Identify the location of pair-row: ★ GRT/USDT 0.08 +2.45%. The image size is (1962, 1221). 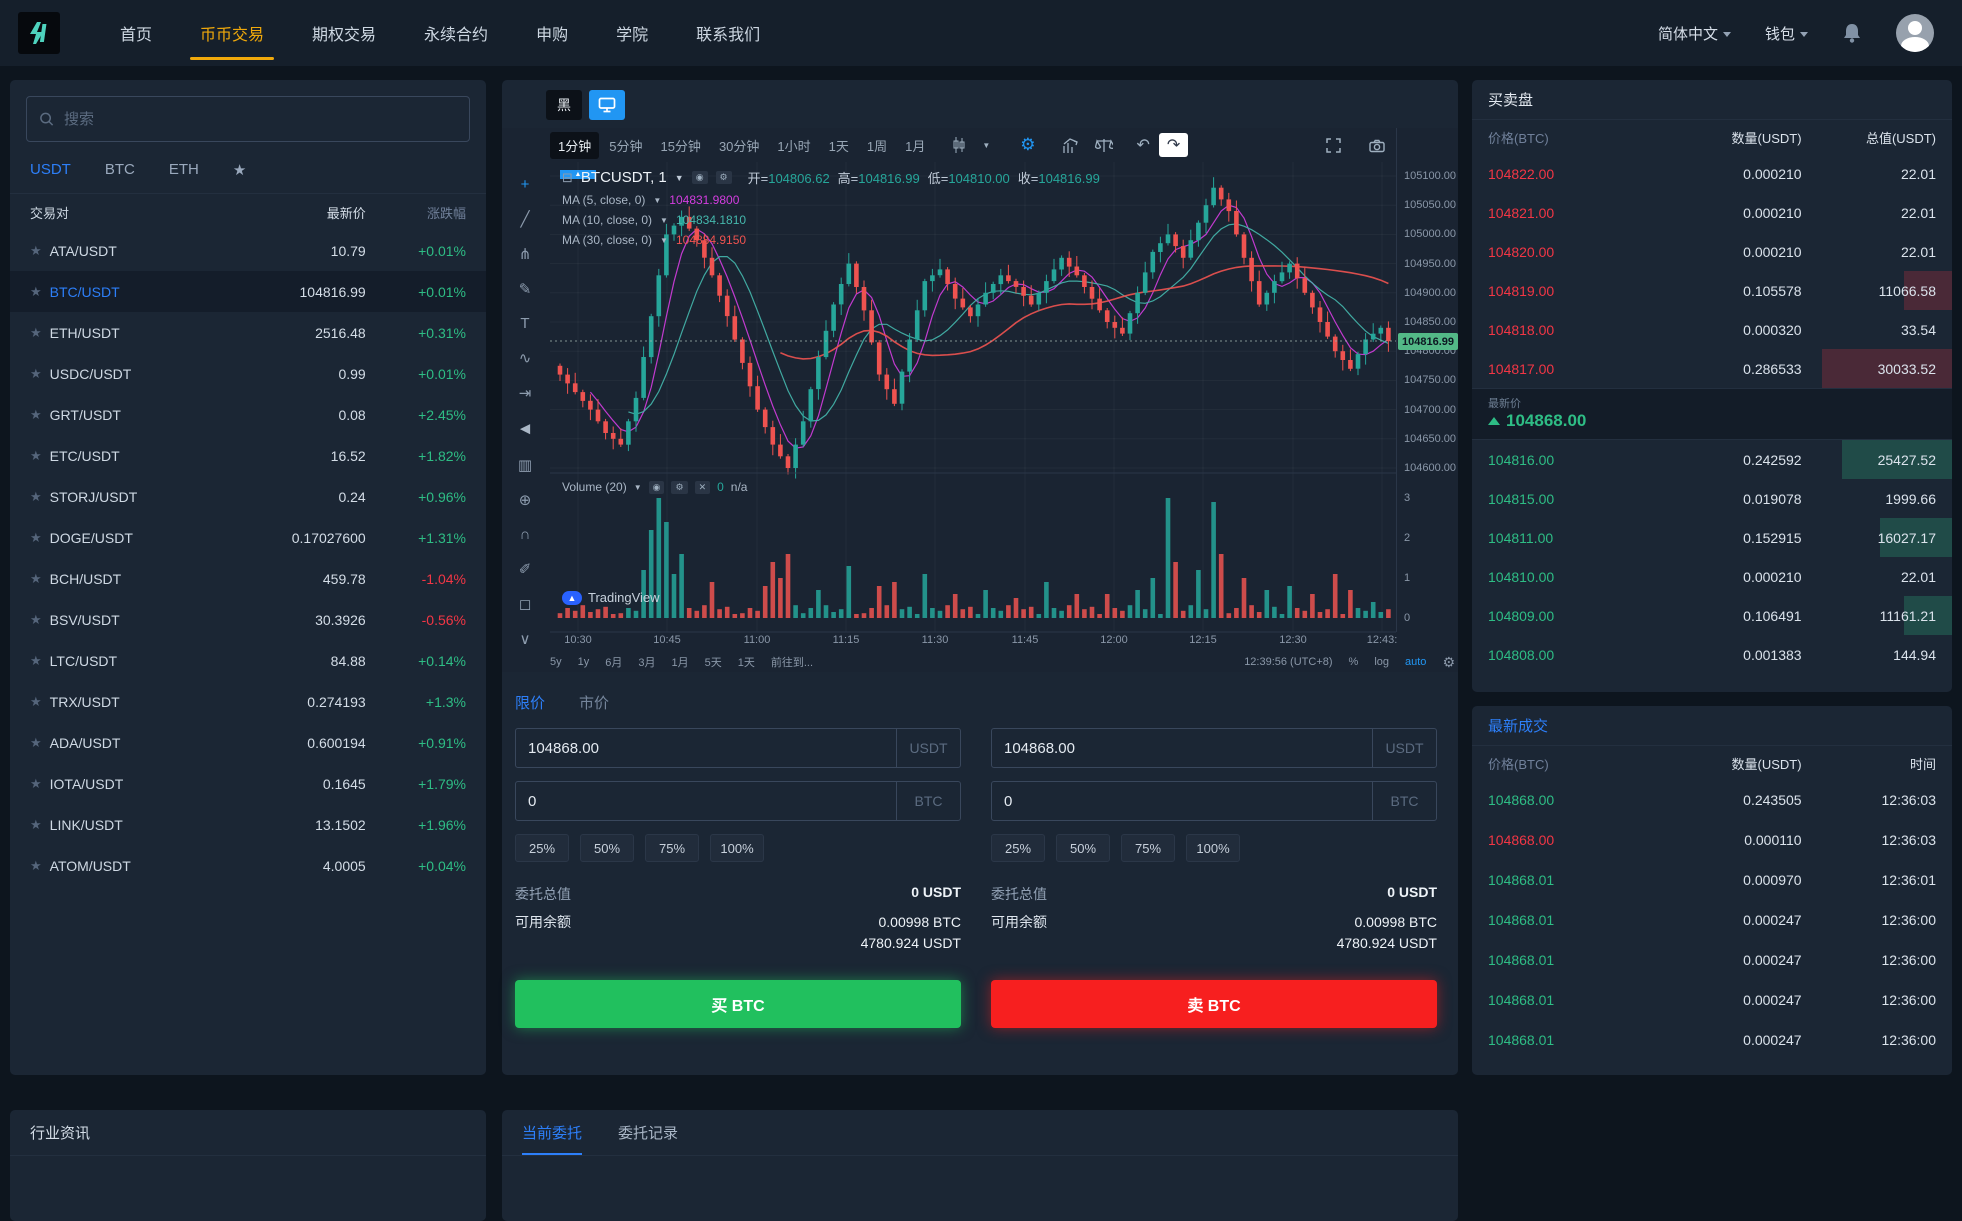
(248, 414).